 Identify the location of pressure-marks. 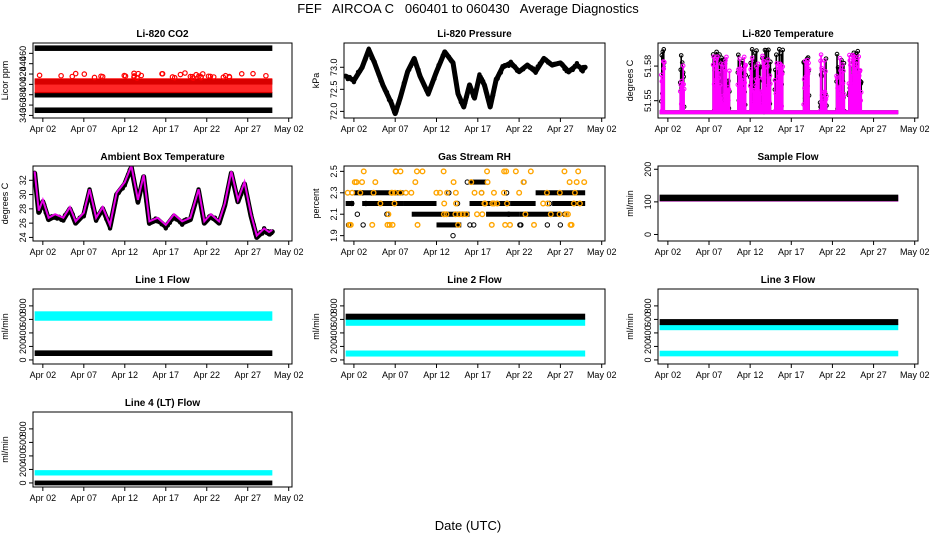
(466, 81).